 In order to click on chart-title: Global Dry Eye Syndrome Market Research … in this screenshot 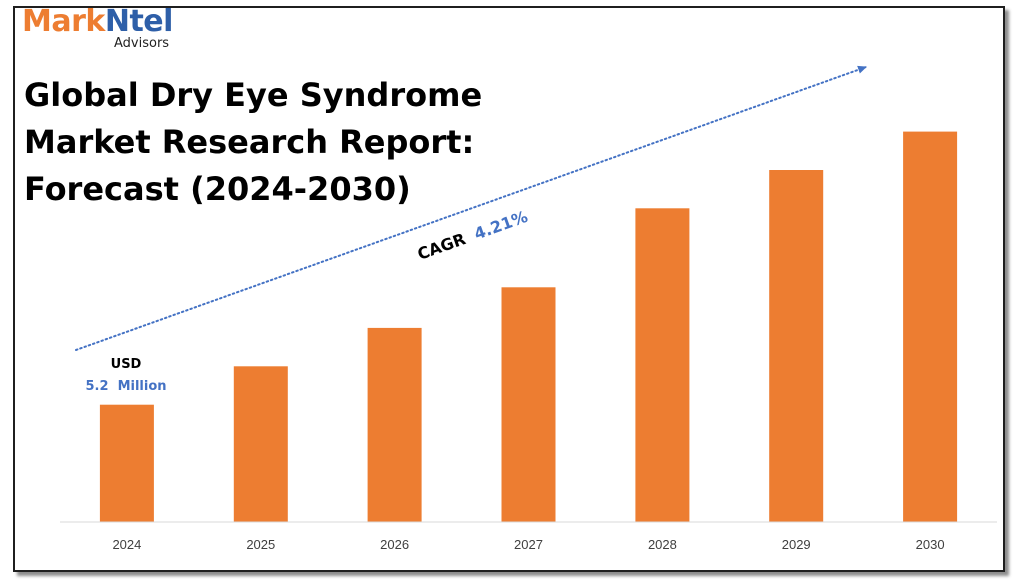, I will do `click(259, 142)`.